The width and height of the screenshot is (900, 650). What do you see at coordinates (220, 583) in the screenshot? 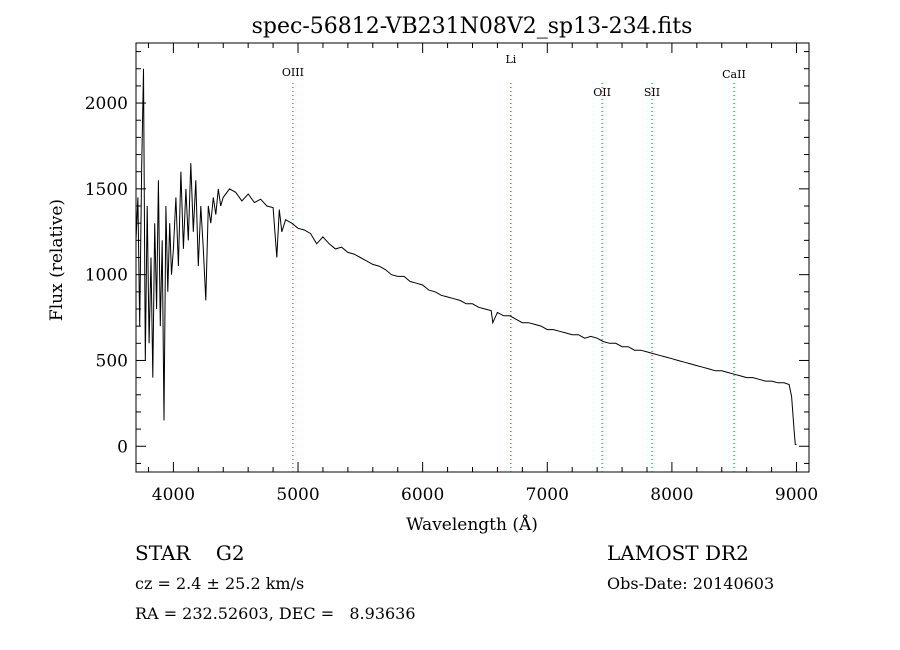
I see `velocity-label: cz = 2.4 ± 25.2 km/s` at bounding box center [220, 583].